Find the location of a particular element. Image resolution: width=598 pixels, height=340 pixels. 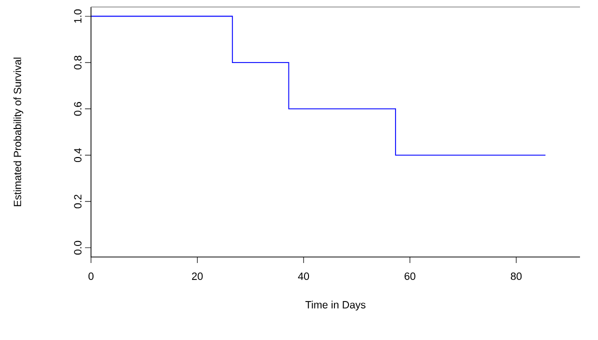

x-tick-label: 80 is located at coordinates (516, 276).